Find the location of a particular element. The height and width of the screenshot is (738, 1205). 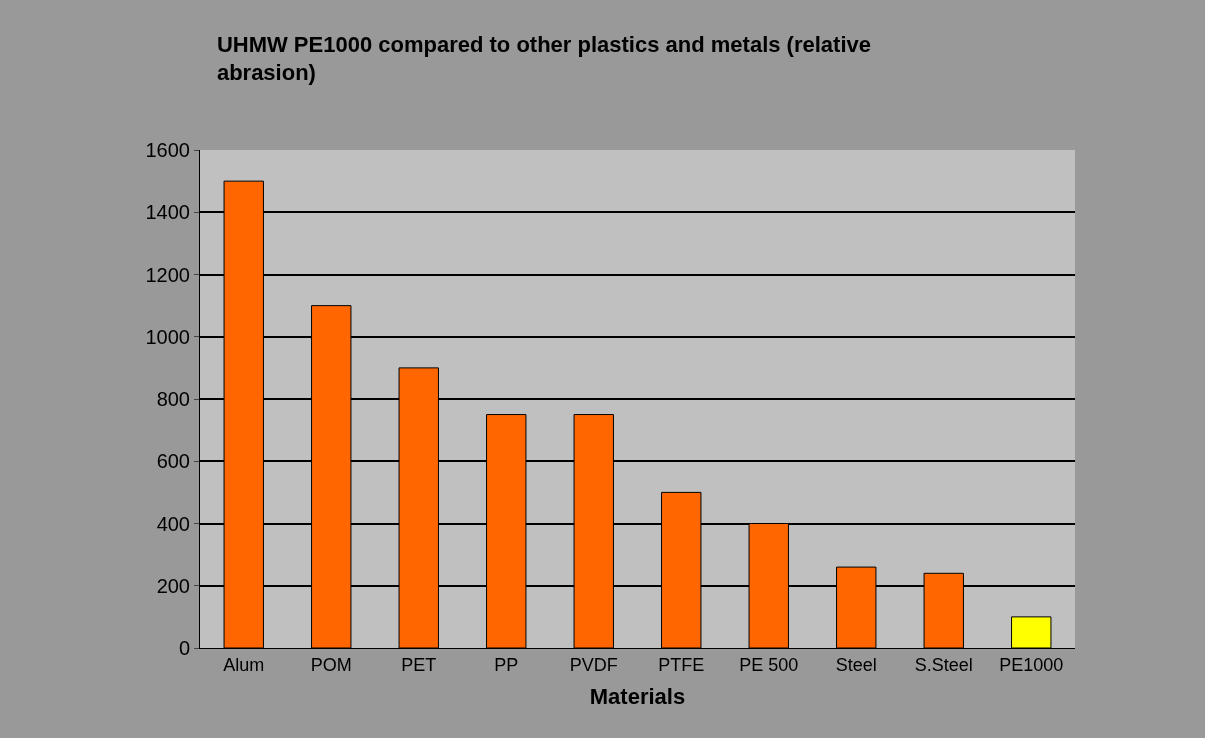

y-tick-label: 1600 is located at coordinates (167, 150).